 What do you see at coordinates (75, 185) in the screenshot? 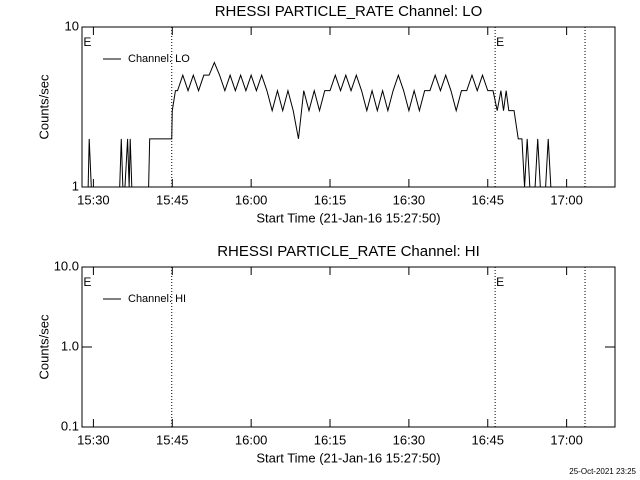
I see `y-tick-label: 1` at bounding box center [75, 185].